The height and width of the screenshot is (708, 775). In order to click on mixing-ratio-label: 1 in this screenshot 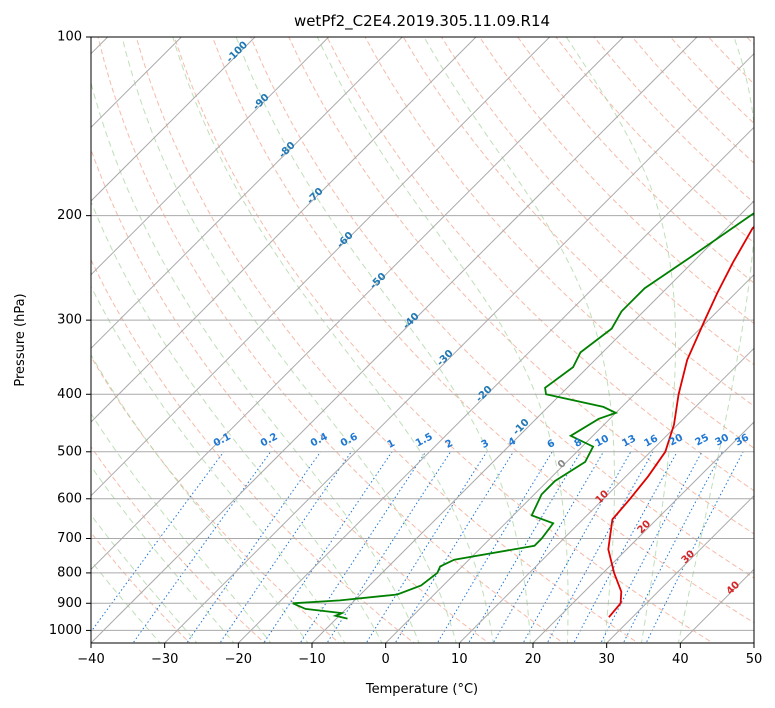, I will do `click(391, 444)`.